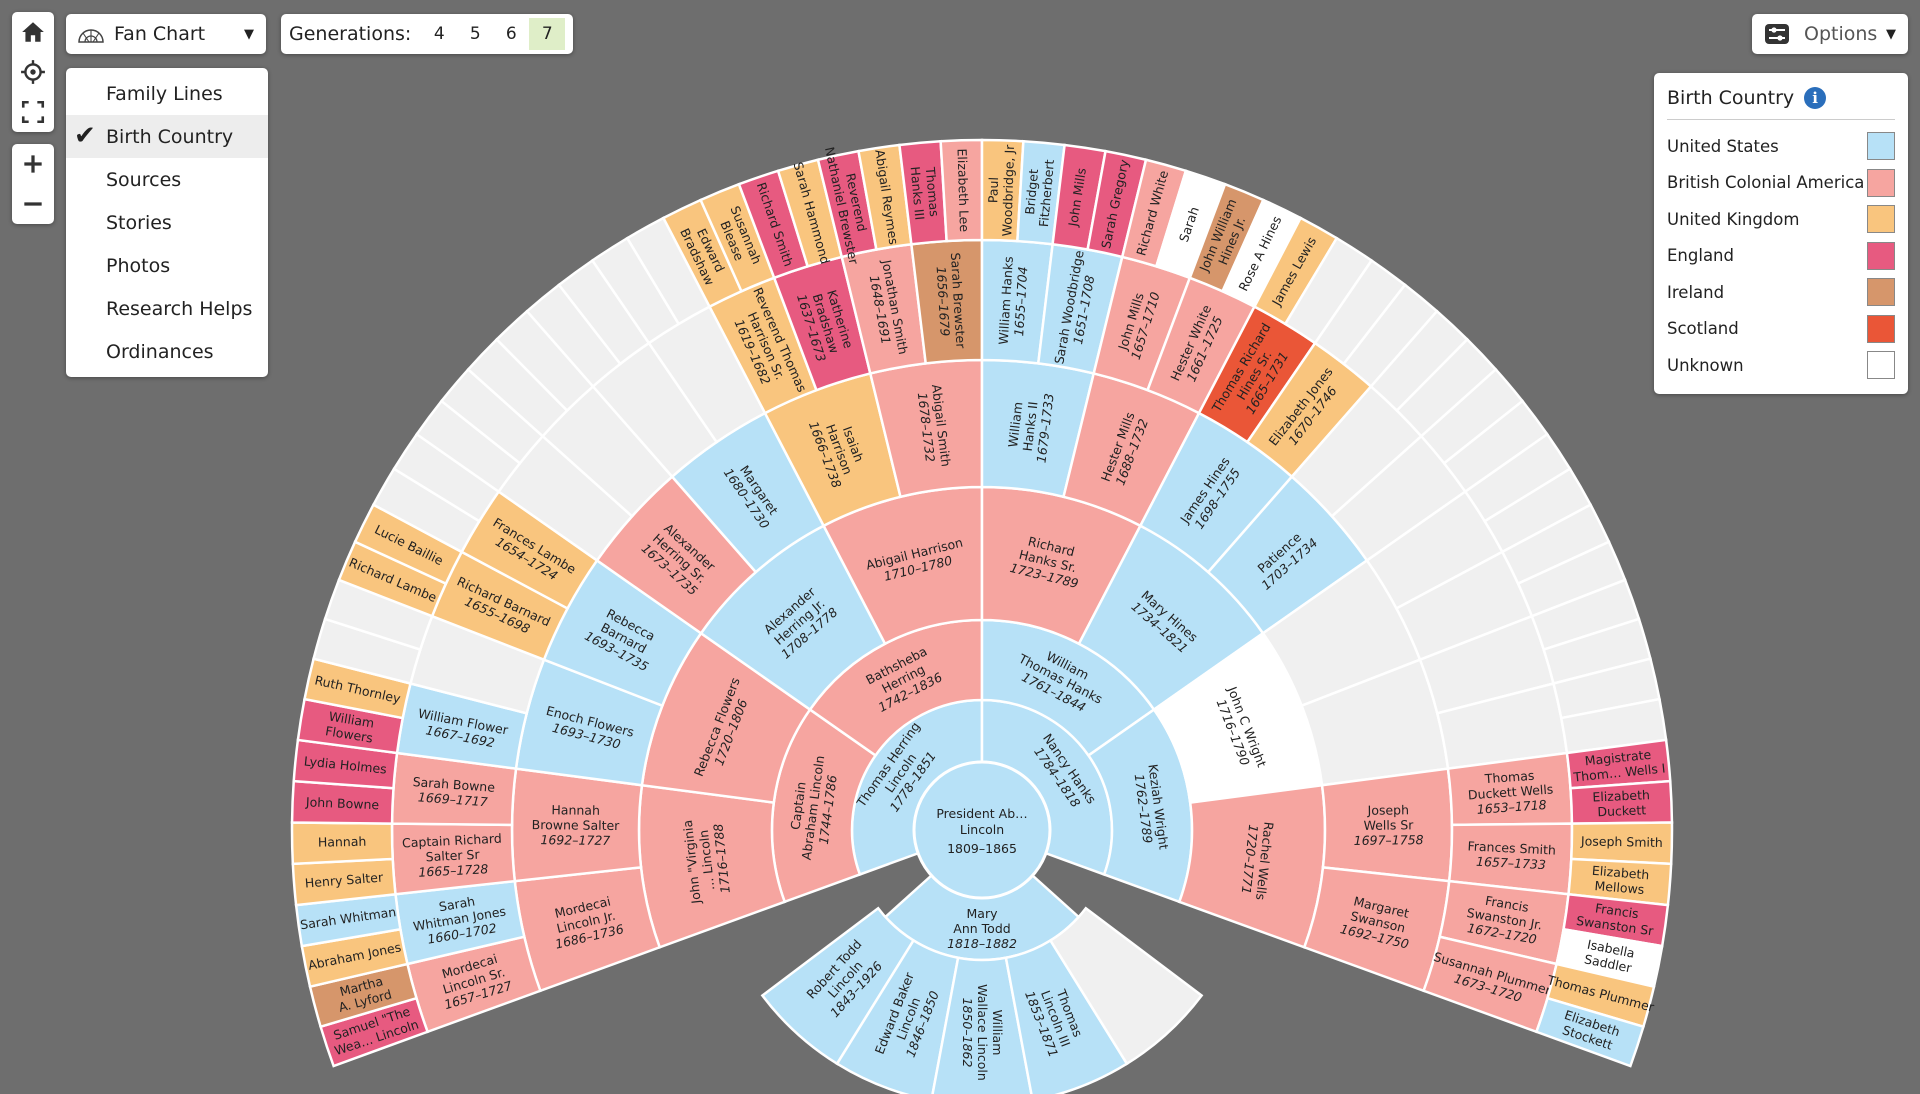 This screenshot has width=1920, height=1094. I want to click on ancestor-segment: Sarah Brewster1656–1679, so click(946, 301).